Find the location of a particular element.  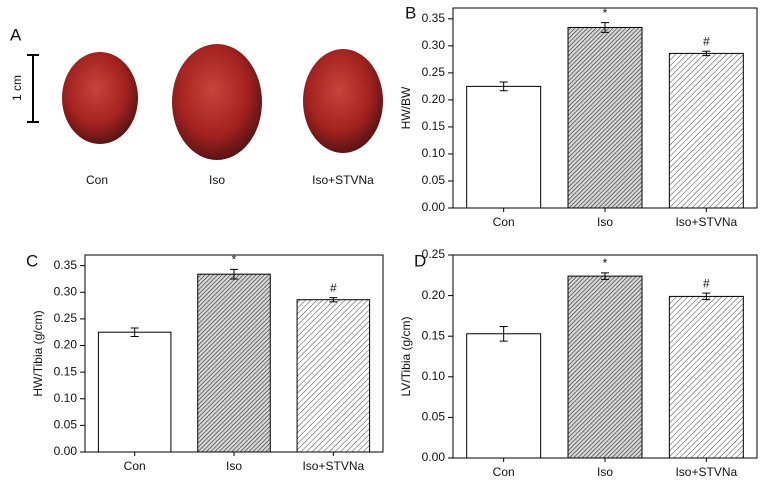

panel-label: A is located at coordinates (16, 34).